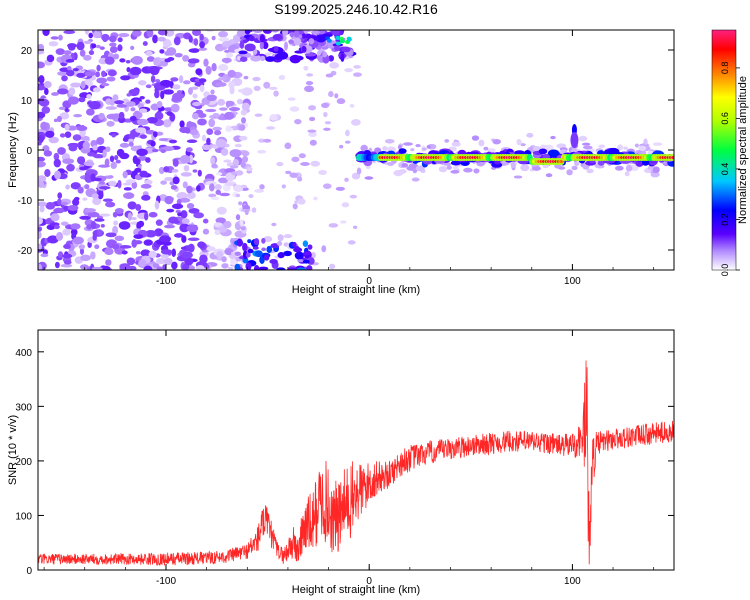 This screenshot has width=750, height=600. What do you see at coordinates (356, 290) in the screenshot?
I see `top-x-axis-label: Height of straight line (km)` at bounding box center [356, 290].